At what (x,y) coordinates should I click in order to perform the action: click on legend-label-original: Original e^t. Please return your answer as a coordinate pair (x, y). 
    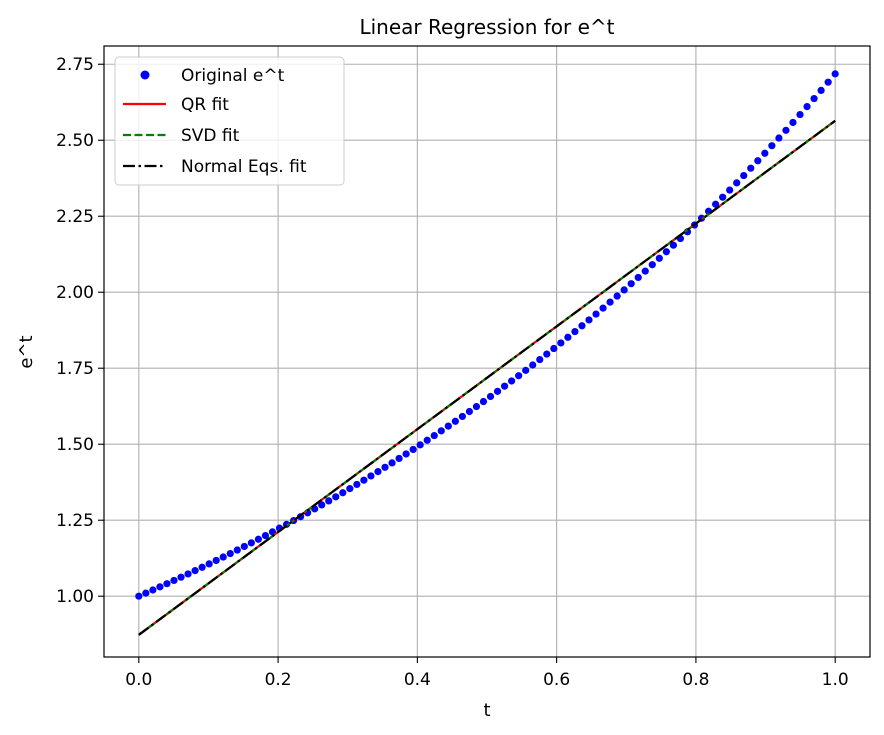
    Looking at the image, I should click on (233, 76).